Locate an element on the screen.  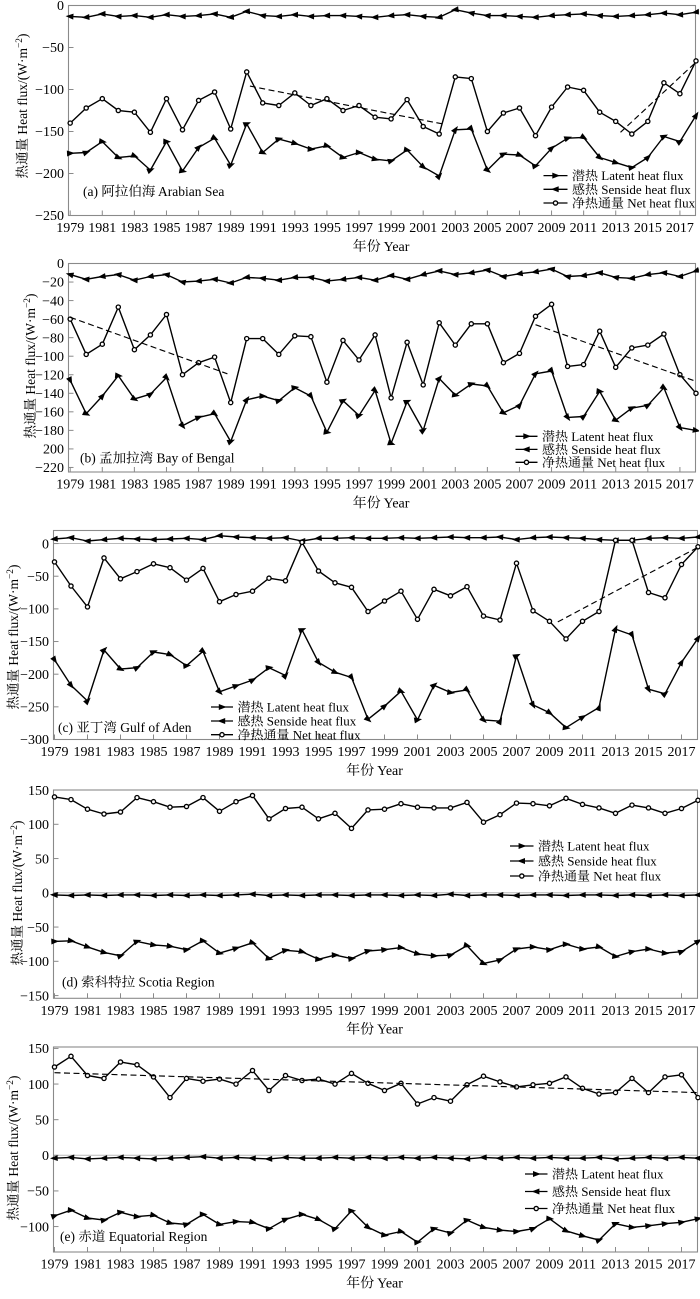
svg-text: Bay of Bengal is located at coordinates (194, 458).